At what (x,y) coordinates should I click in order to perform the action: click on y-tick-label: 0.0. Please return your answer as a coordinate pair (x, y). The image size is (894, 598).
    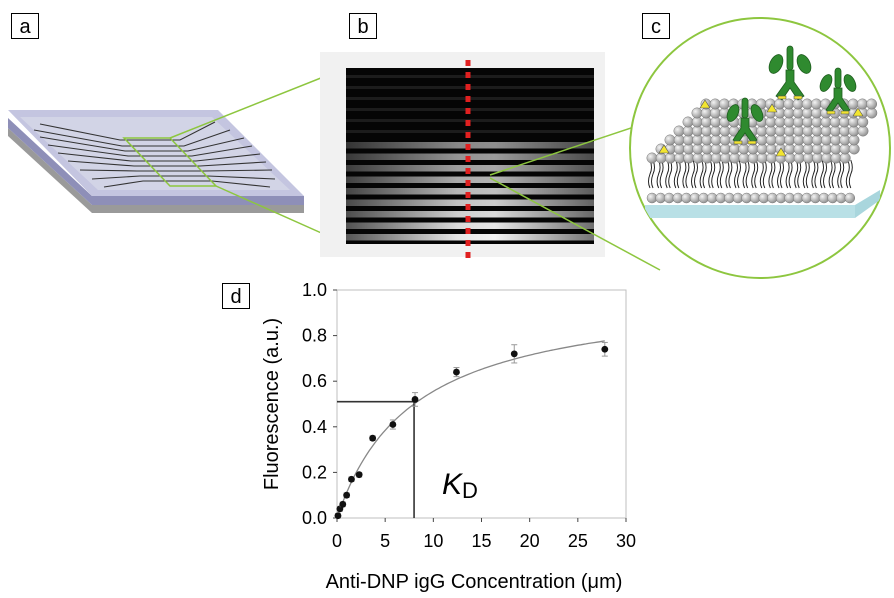
    Looking at the image, I should click on (314, 518).